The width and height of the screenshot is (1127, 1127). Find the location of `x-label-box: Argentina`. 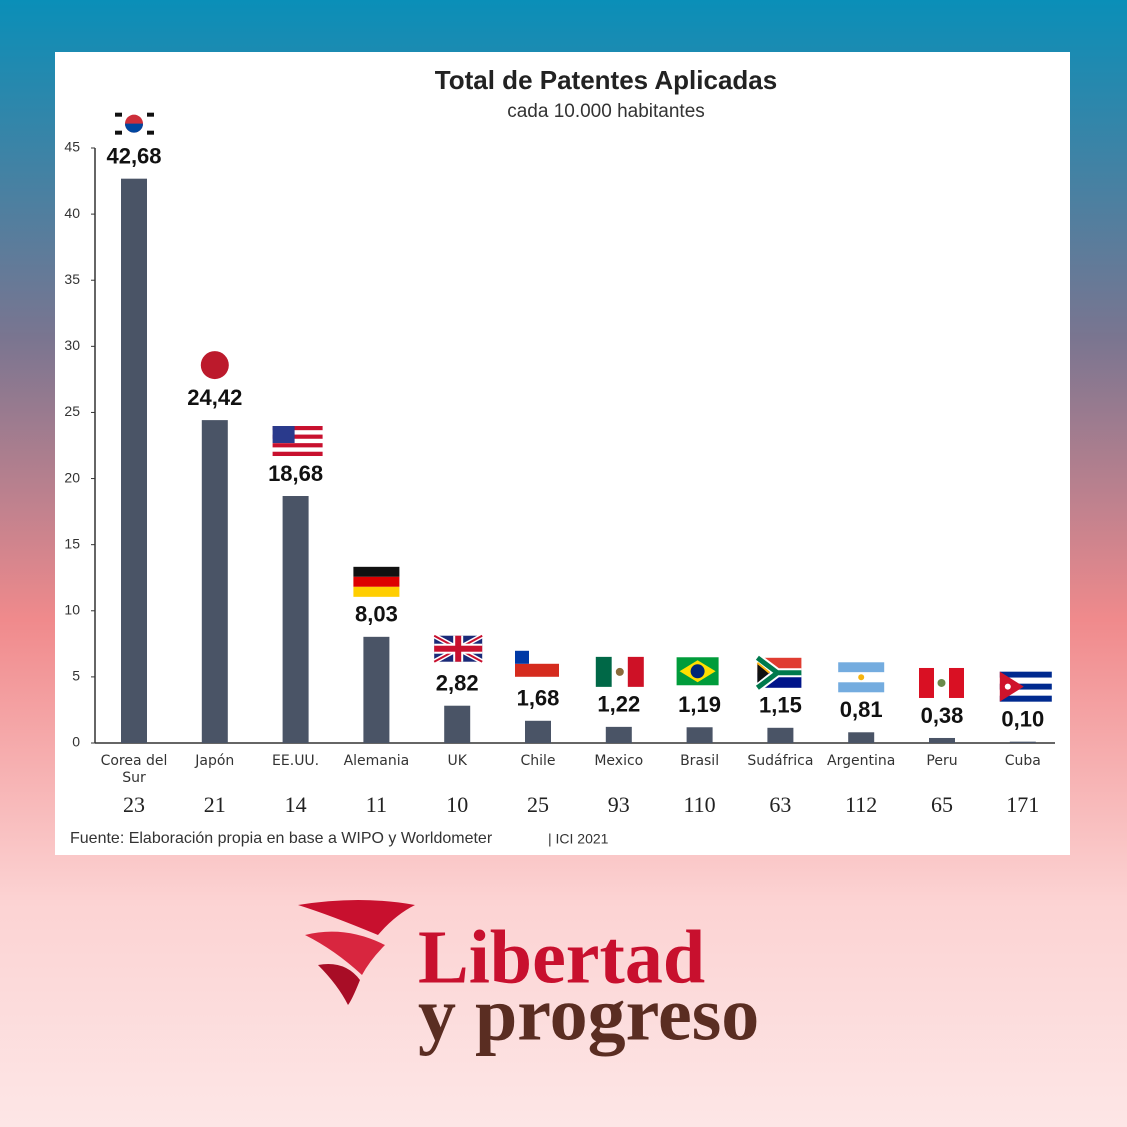

x-label-box: Argentina is located at coordinates (861, 761).